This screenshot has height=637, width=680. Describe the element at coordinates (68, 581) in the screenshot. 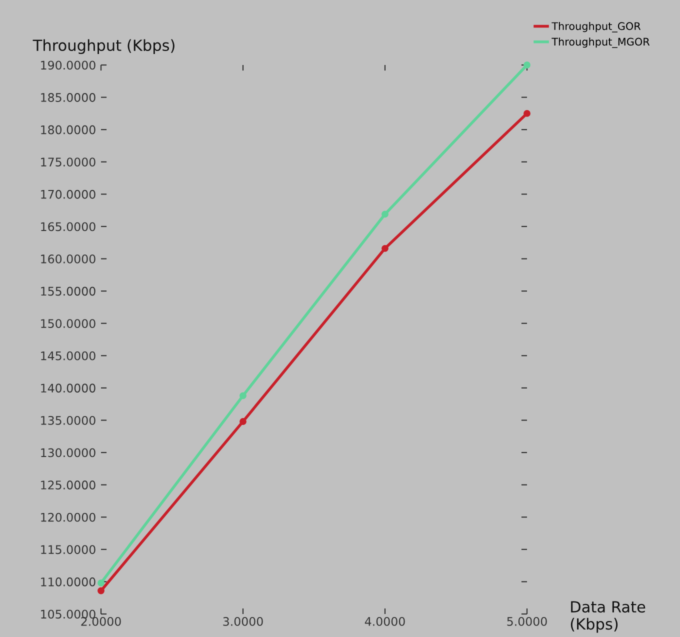

I see `y-tick-label: 110.0000` at that location.